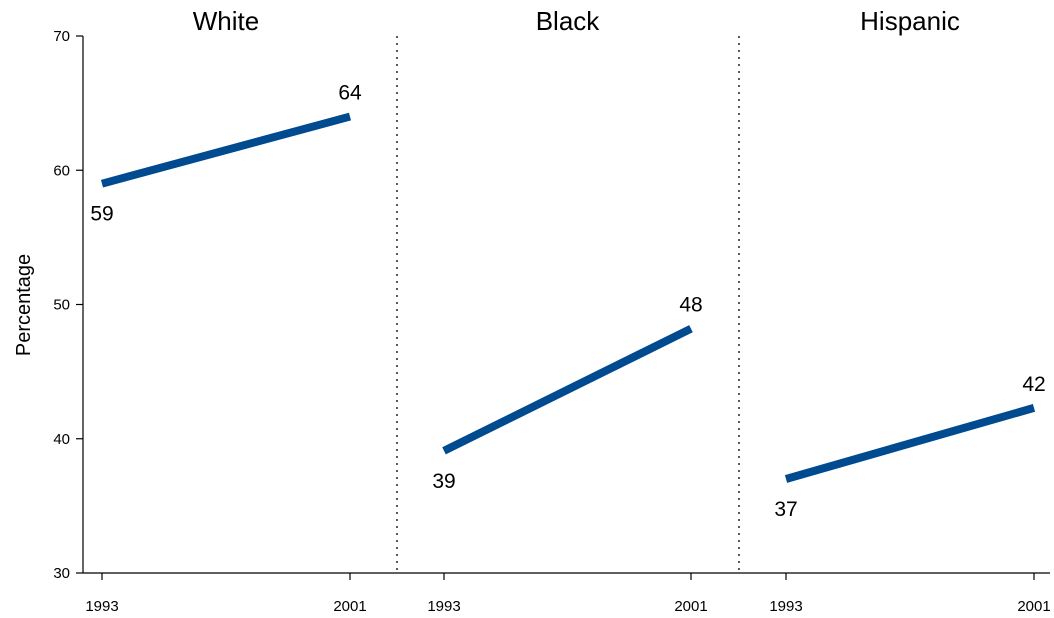 The height and width of the screenshot is (618, 1054). I want to click on y-axis-title: Percentage, so click(24, 305).